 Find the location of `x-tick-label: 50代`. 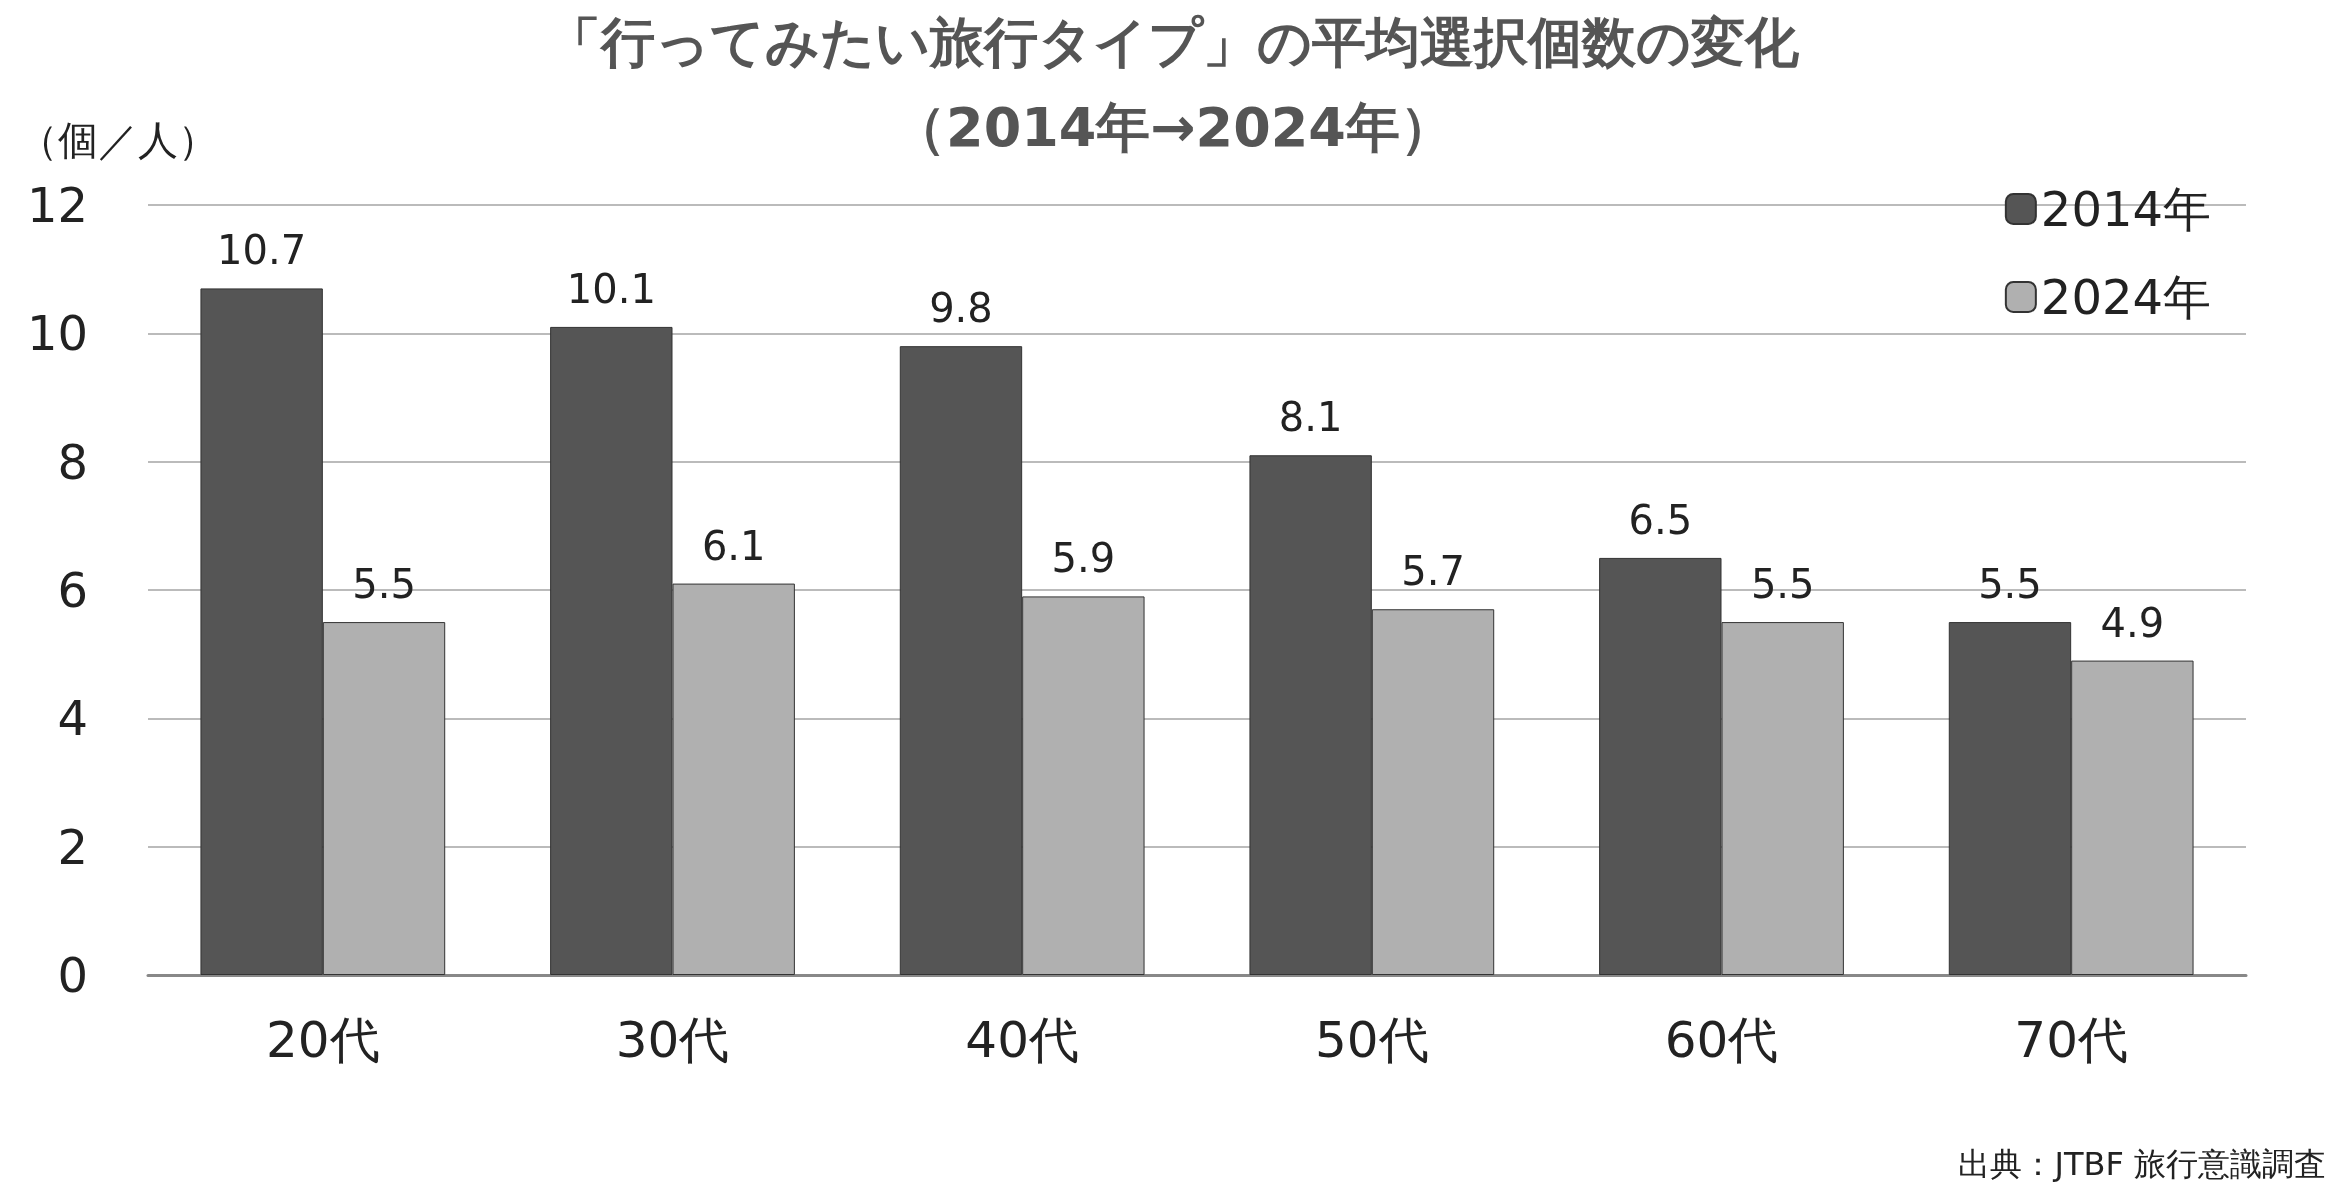

x-tick-label: 50代 is located at coordinates (1372, 1040).